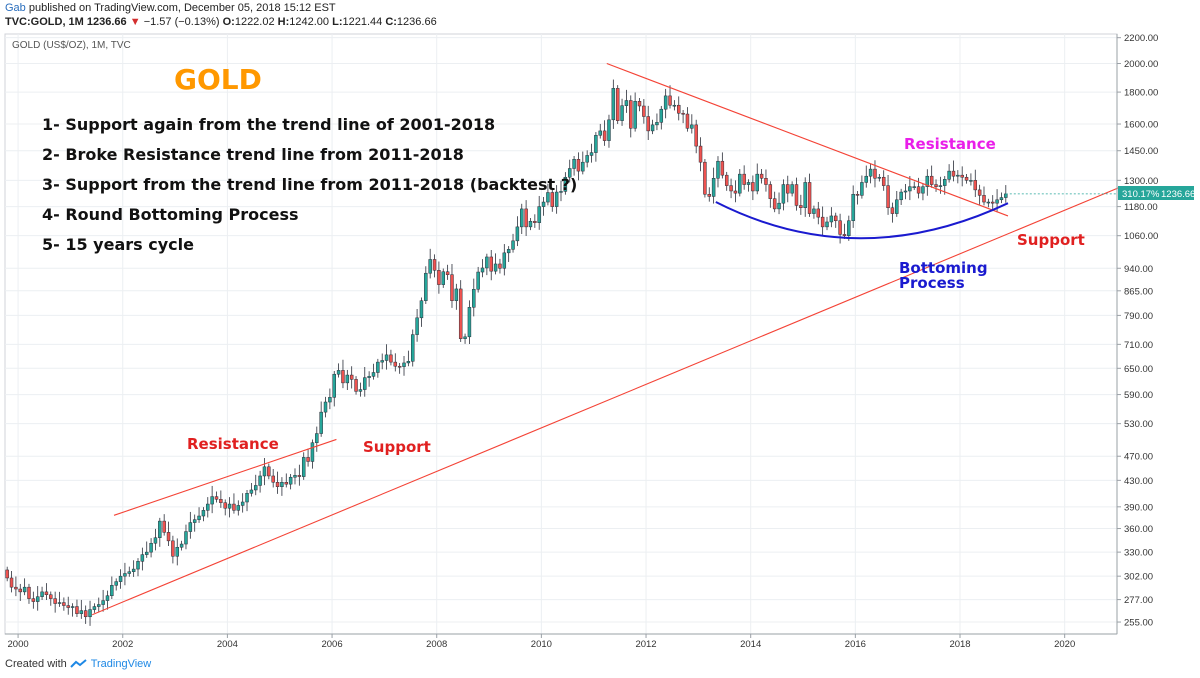 The image size is (1200, 678). Describe the element at coordinates (750, 644) in the screenshot. I see `x-tick-label: 2014` at that location.